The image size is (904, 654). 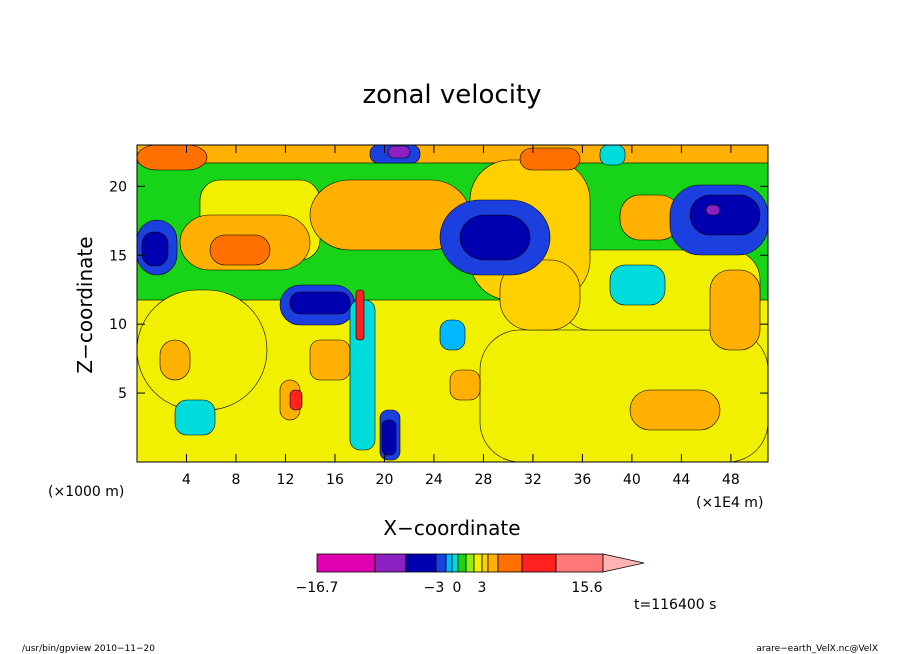 I want to click on colorbar-label-pos3: 3, so click(x=482, y=588).